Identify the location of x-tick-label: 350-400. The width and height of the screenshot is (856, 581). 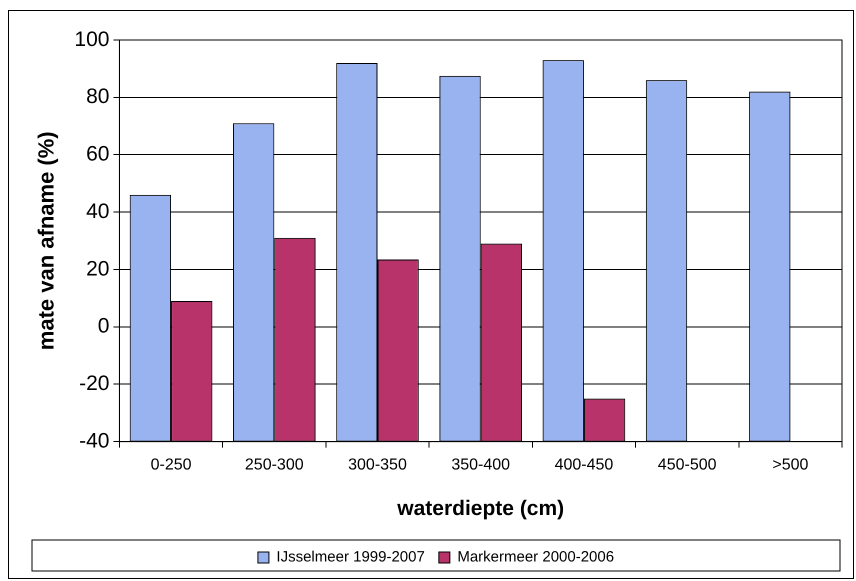
(480, 465).